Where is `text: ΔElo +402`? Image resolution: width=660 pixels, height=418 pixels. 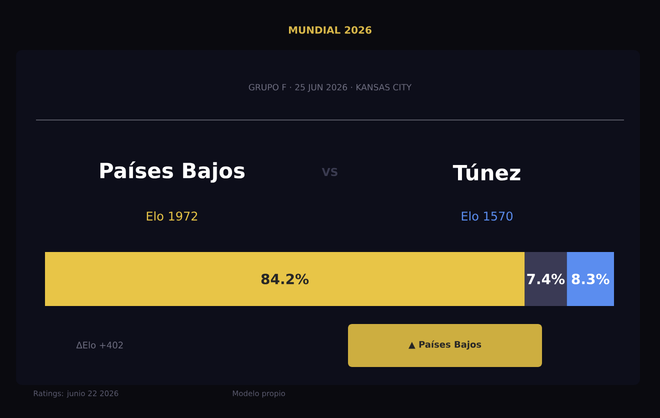 text: ΔElo +402 is located at coordinates (99, 345).